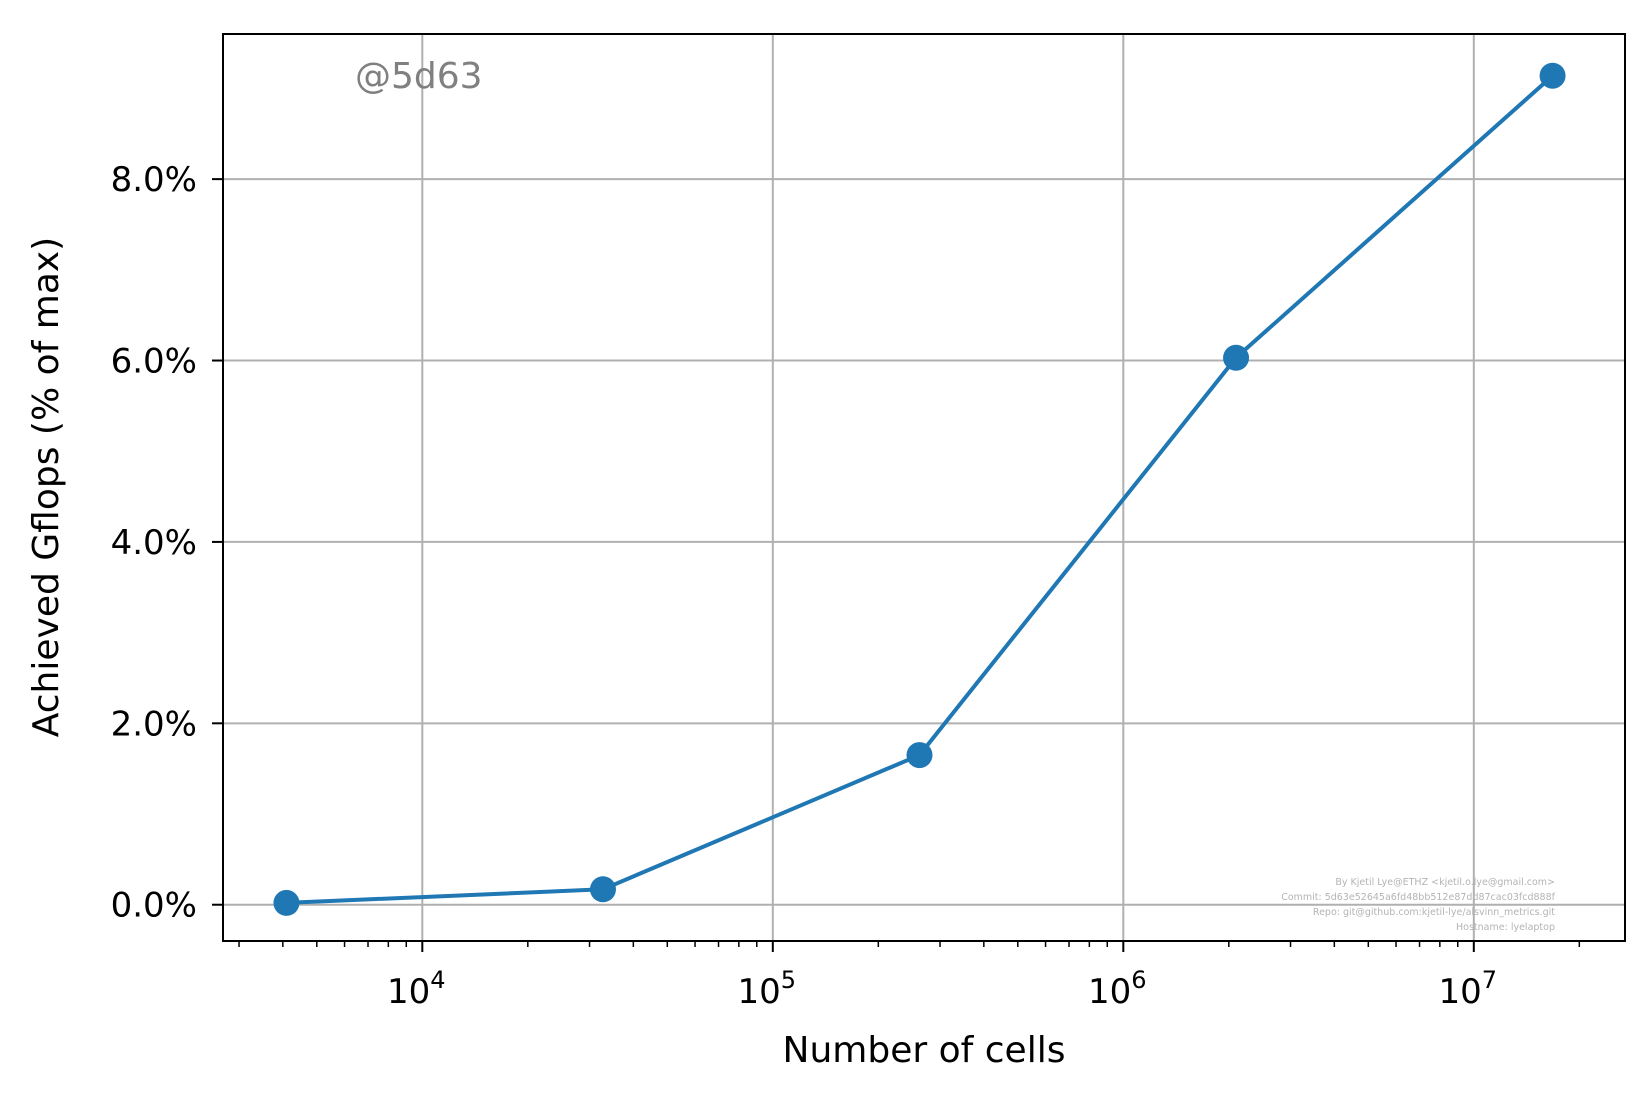  Describe the element at coordinates (1489, 980) in the screenshot. I see `x-tick-exponent: 7` at that location.